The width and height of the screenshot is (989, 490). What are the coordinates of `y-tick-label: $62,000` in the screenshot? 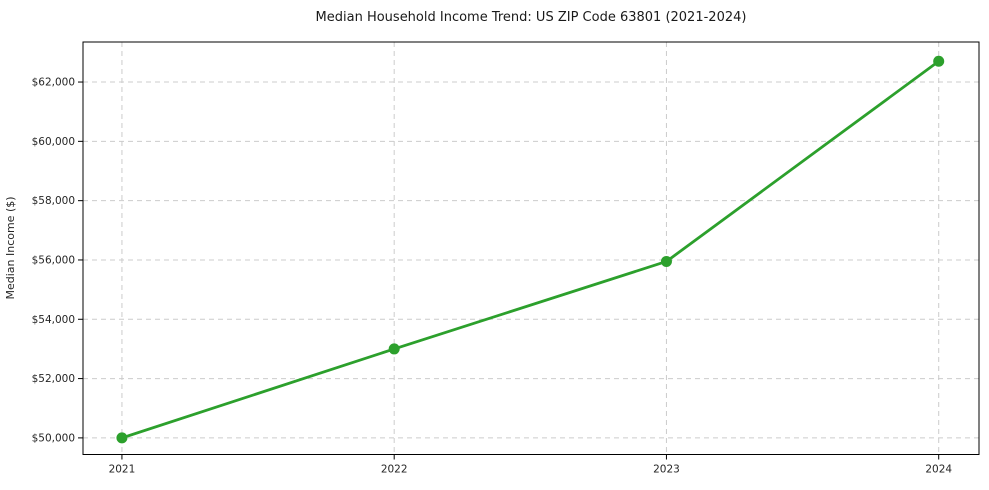 It's located at (53, 83).